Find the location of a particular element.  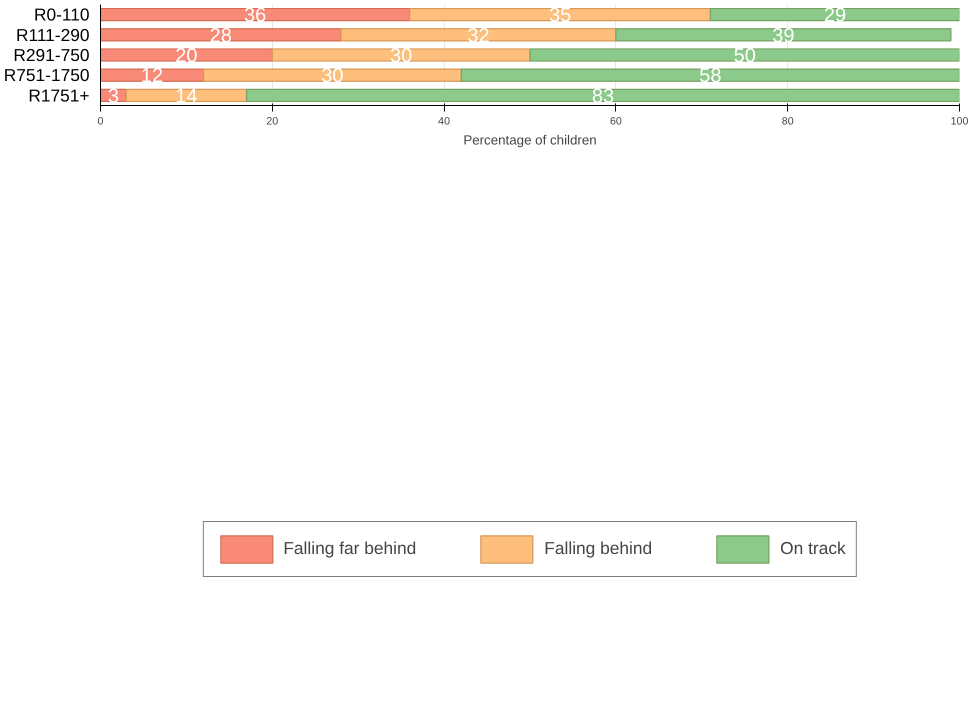

x-tick-label: 40 is located at coordinates (444, 122).